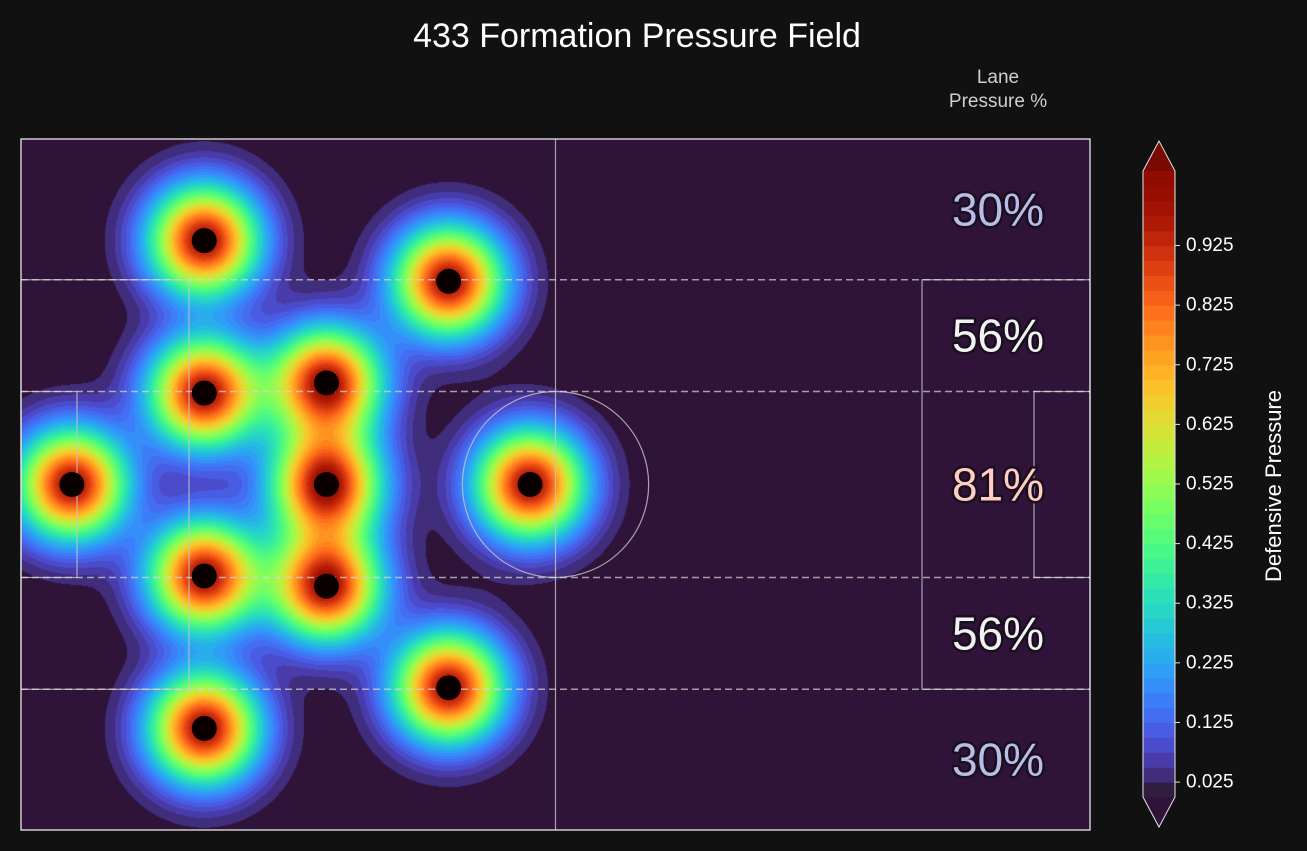  I want to click on lane-pressure-label: 81%, so click(998, 485).